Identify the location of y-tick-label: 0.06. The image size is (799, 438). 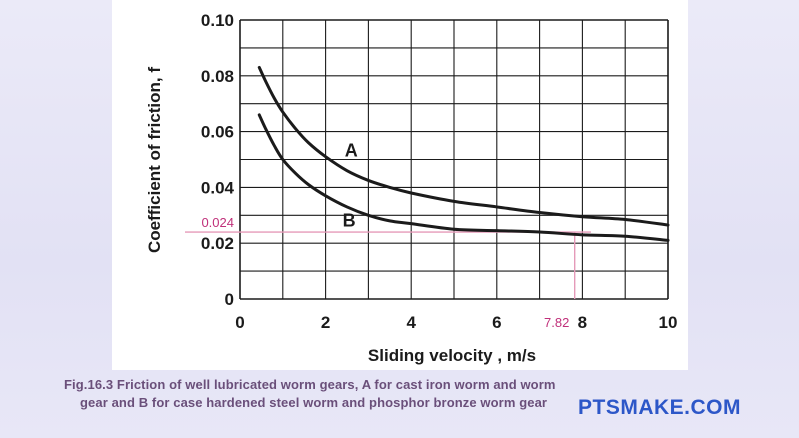
(217, 132).